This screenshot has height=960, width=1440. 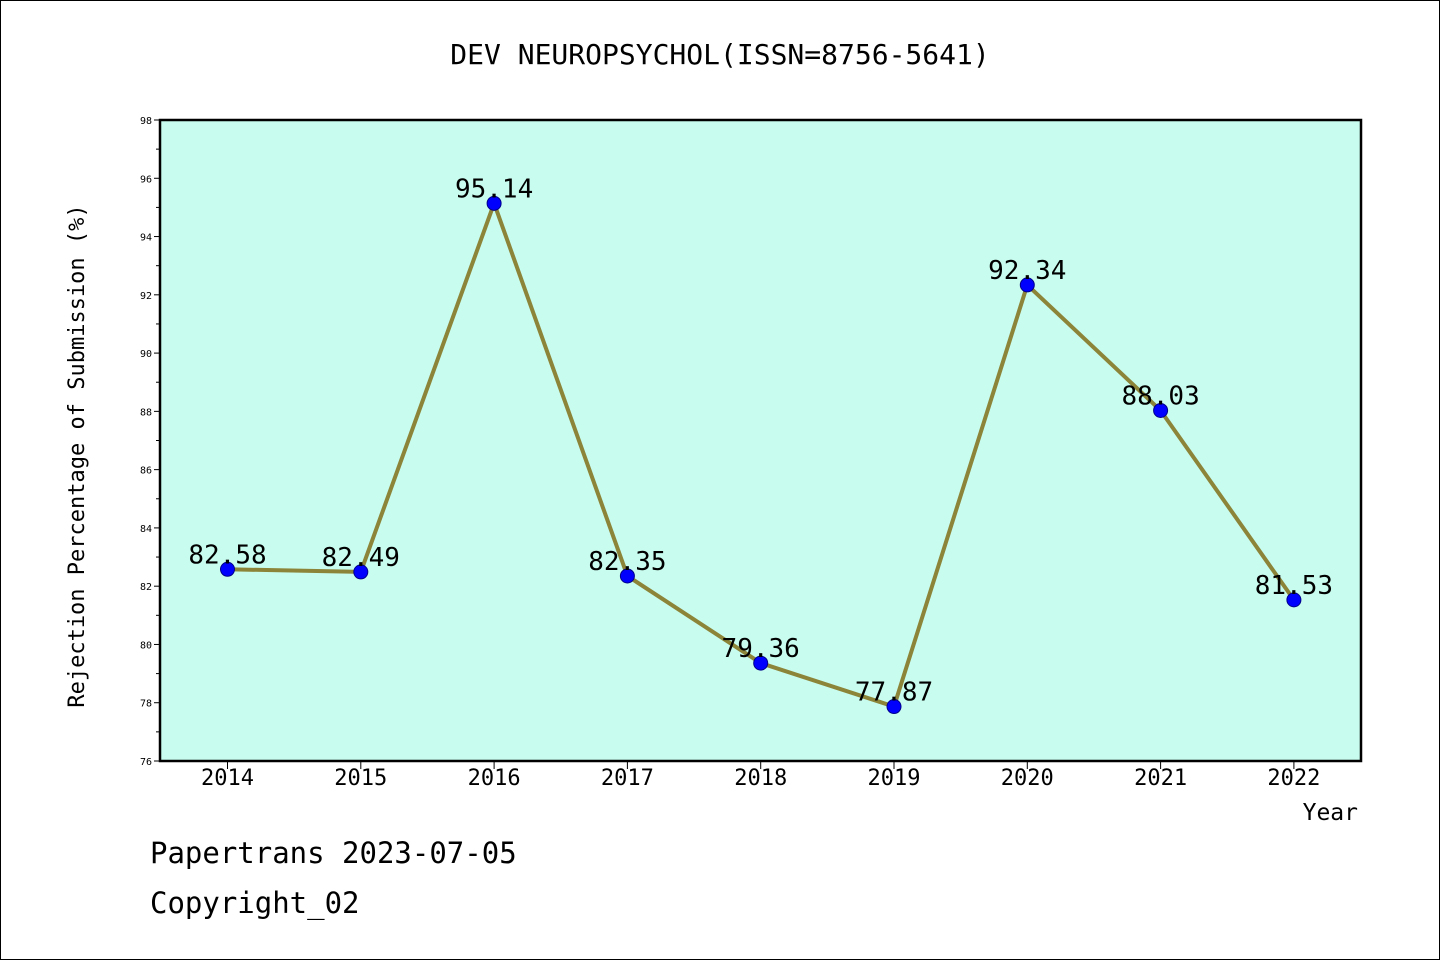 What do you see at coordinates (1293, 778) in the screenshot?
I see `x-tick-label: 2022` at bounding box center [1293, 778].